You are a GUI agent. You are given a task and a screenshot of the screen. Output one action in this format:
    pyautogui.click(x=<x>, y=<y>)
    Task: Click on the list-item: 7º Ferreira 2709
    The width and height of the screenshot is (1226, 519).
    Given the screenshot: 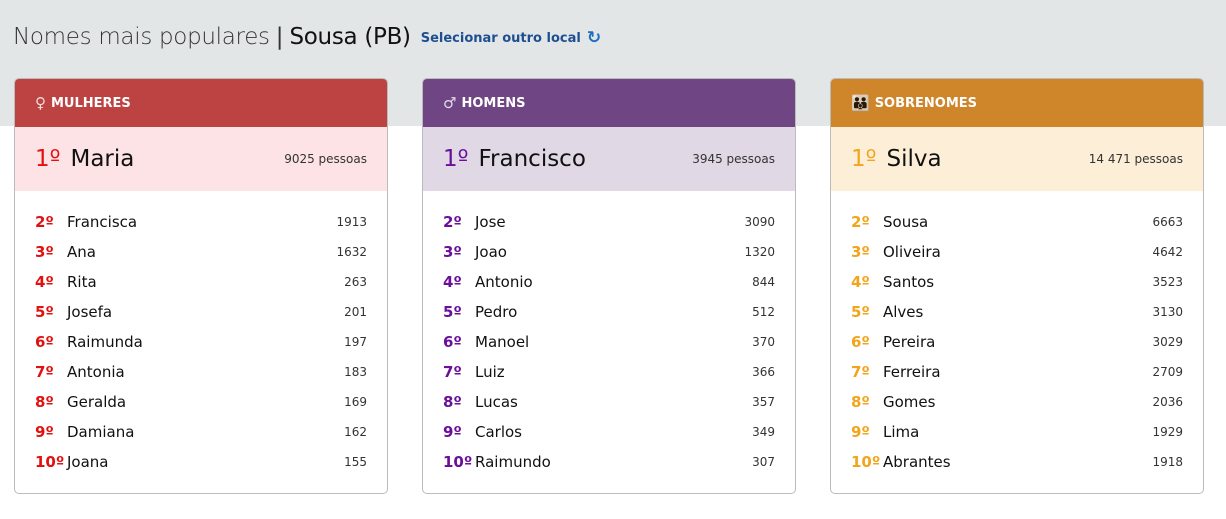 What is the action you would take?
    pyautogui.click(x=1017, y=372)
    